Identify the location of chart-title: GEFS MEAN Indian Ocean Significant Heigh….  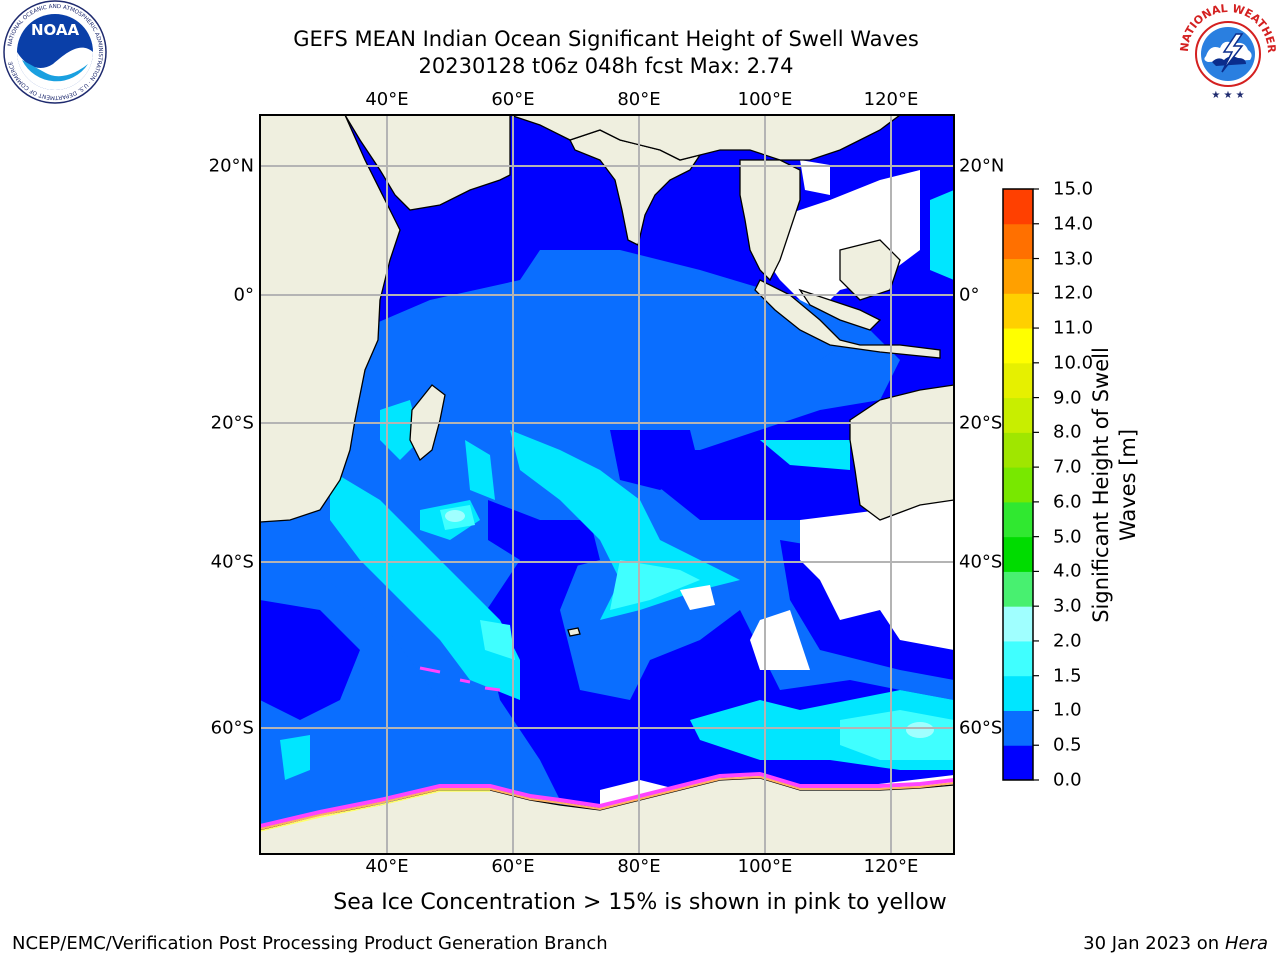
(606, 39).